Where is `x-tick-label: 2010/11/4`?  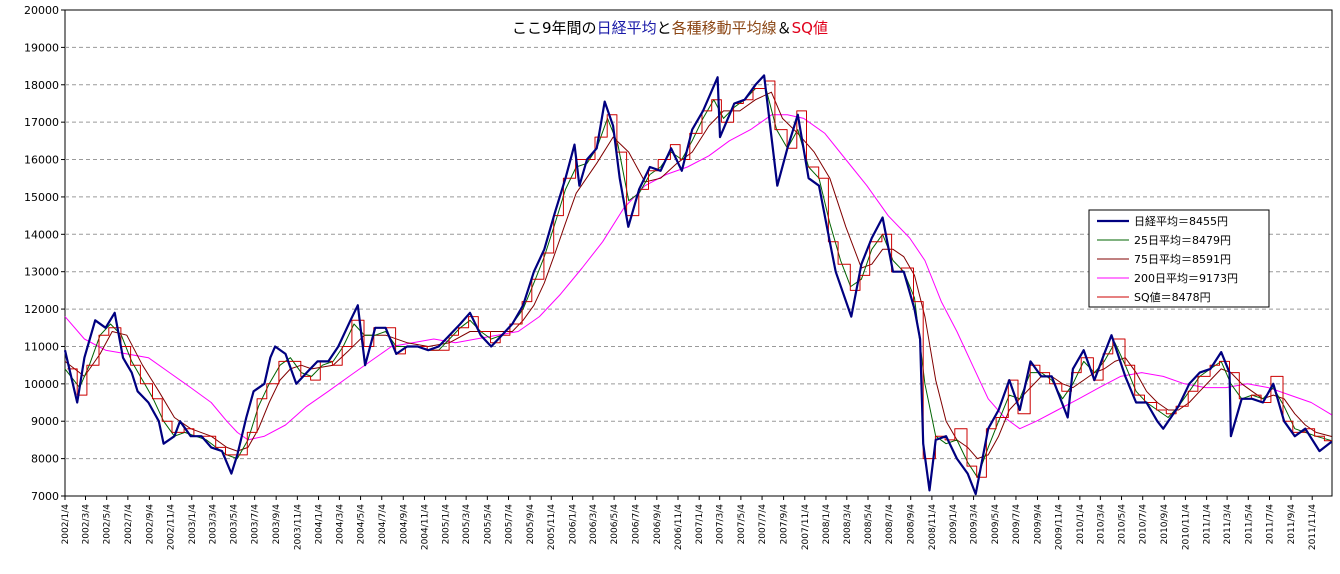
x-tick-label: 2010/11/4 is located at coordinates (1186, 527).